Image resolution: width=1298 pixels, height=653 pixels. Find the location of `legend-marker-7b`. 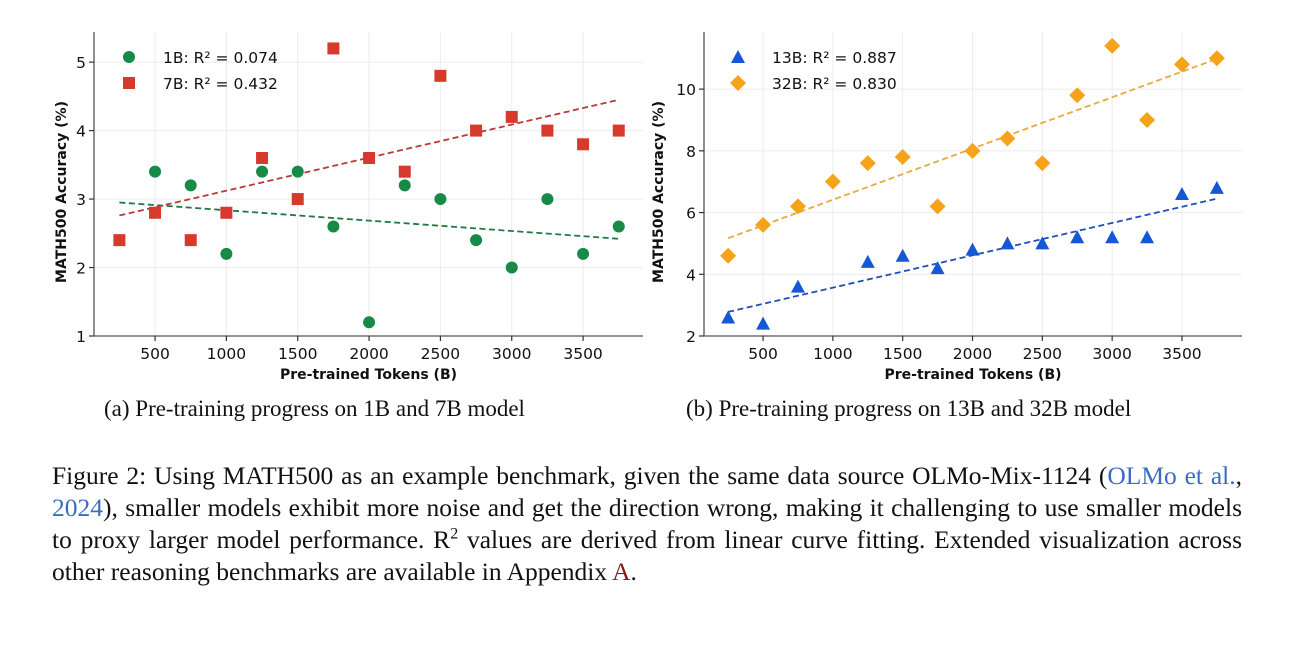

legend-marker-7b is located at coordinates (129, 83).